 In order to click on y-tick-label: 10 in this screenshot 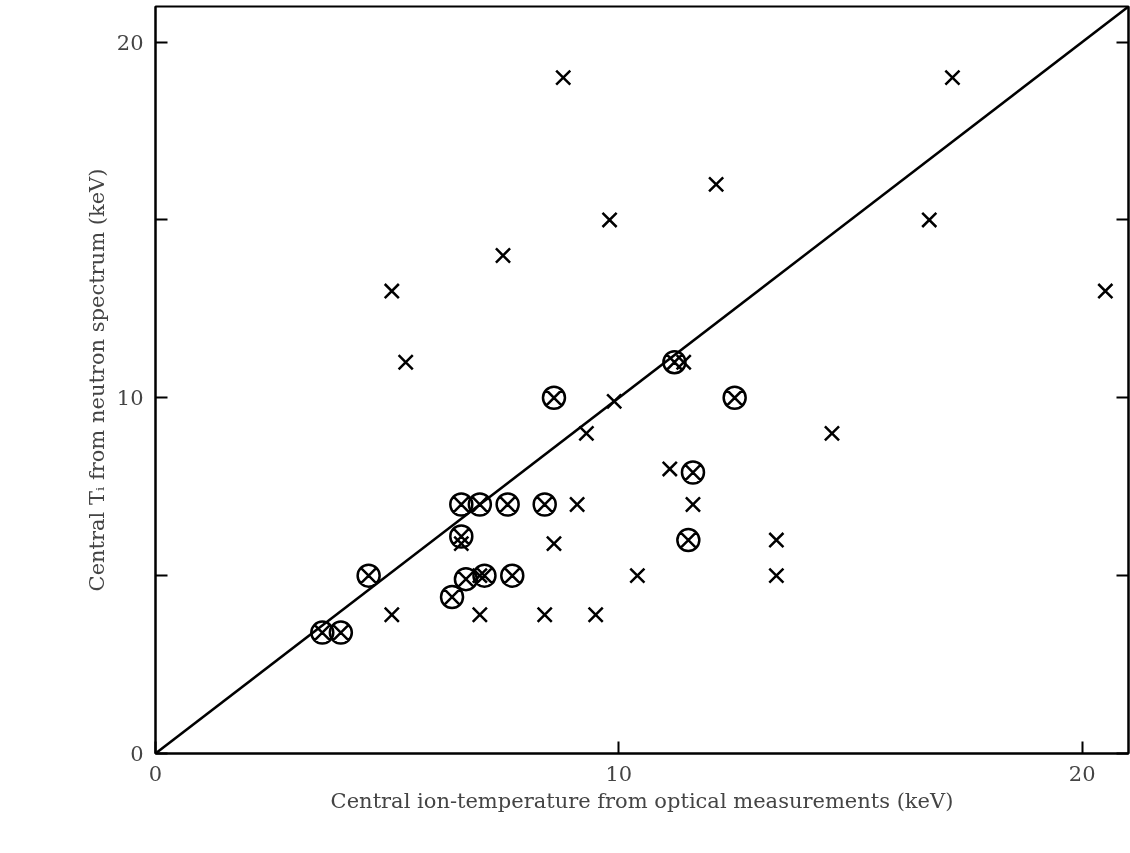, I will do `click(130, 398)`.